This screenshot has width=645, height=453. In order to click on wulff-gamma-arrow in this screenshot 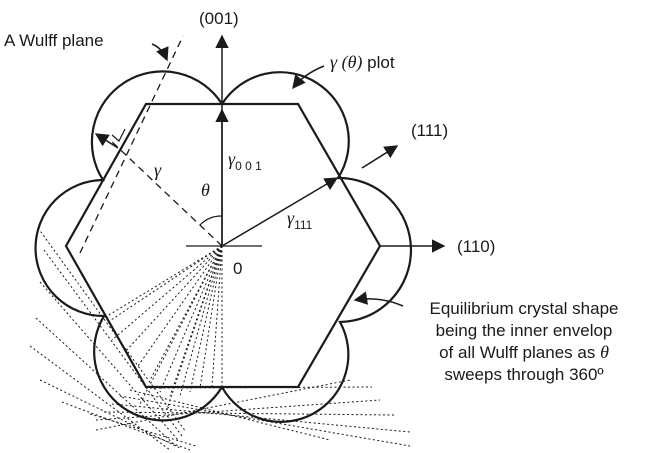, I will do `click(106, 141)`.